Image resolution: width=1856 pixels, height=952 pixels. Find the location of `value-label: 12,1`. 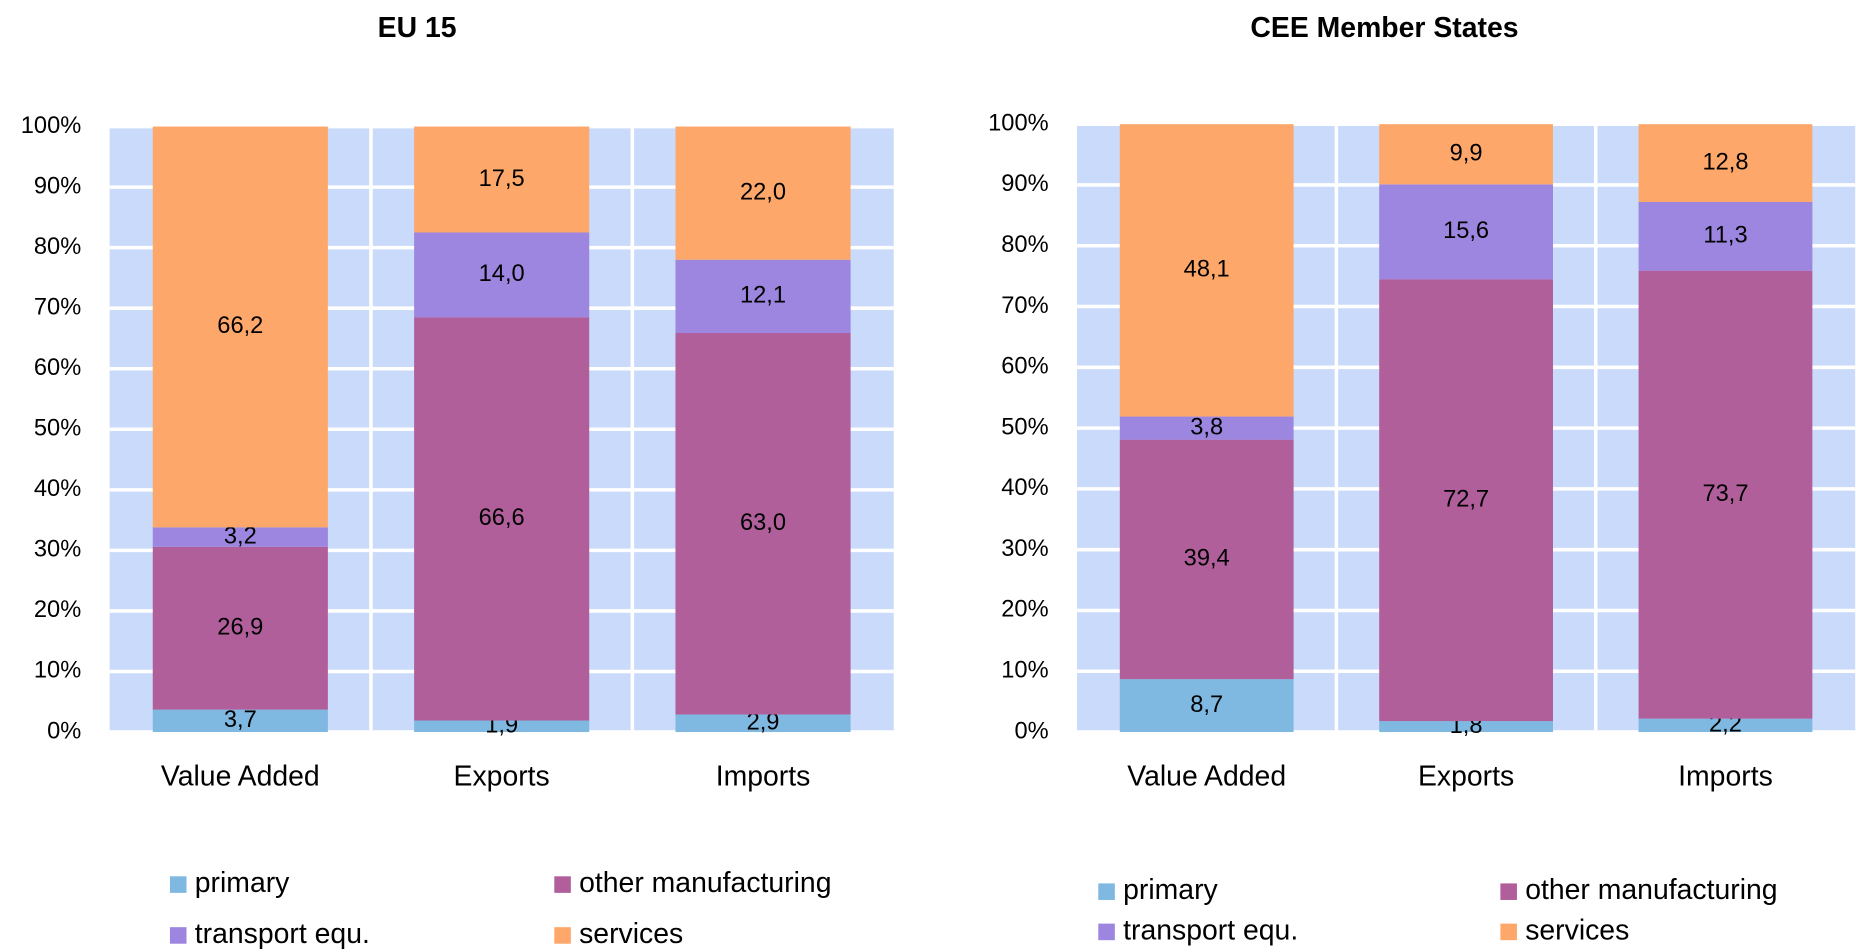

value-label: 12,1 is located at coordinates (763, 296).